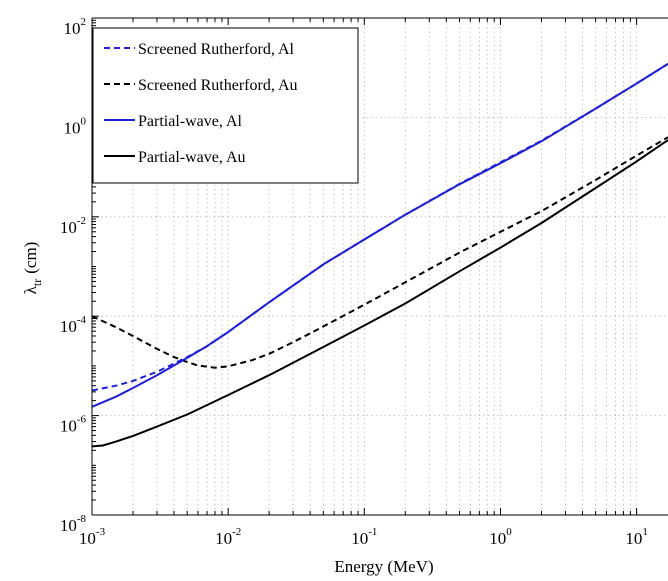 Image resolution: width=668 pixels, height=581 pixels. What do you see at coordinates (364, 537) in the screenshot?
I see `x-tick-label: 10⁻¹` at bounding box center [364, 537].